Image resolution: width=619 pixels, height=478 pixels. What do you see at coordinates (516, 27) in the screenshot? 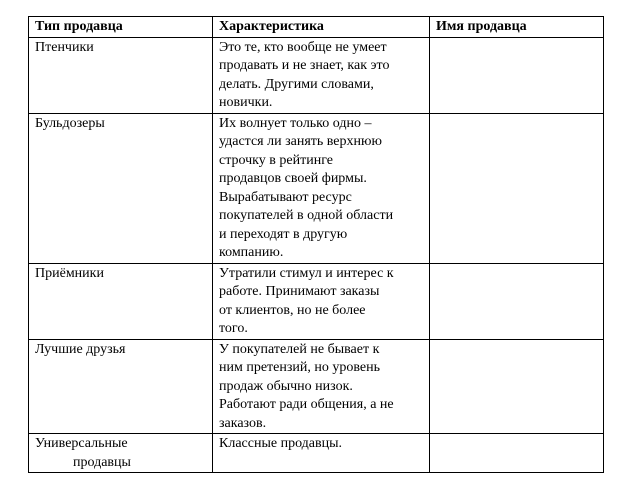
I see `header-seller-name: Имя продавца` at bounding box center [516, 27].